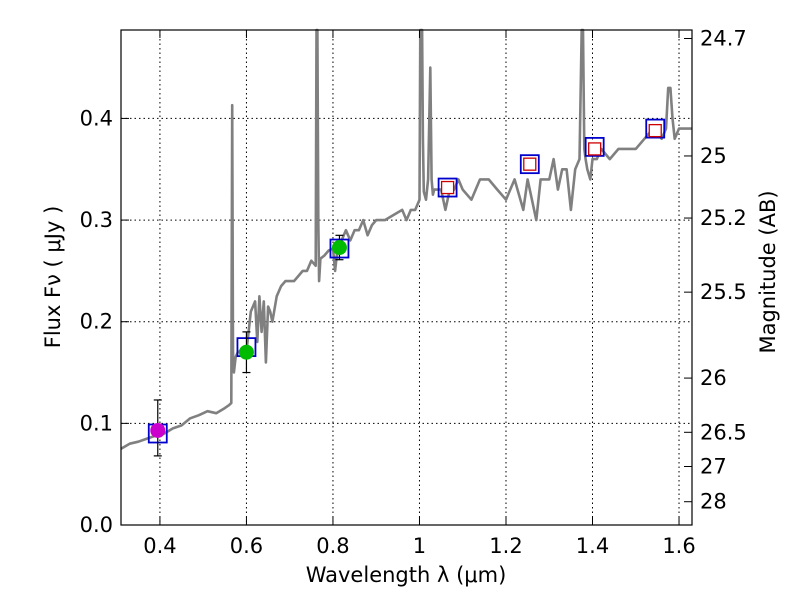  I want to click on x-tick-label: 1.2, so click(505, 546).